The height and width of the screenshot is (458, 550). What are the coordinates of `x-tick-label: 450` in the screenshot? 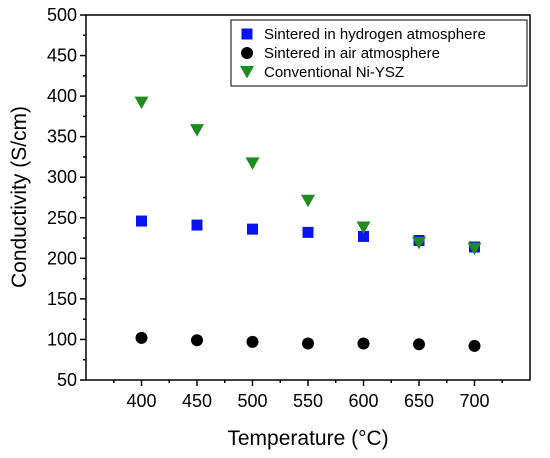 It's located at (197, 401).